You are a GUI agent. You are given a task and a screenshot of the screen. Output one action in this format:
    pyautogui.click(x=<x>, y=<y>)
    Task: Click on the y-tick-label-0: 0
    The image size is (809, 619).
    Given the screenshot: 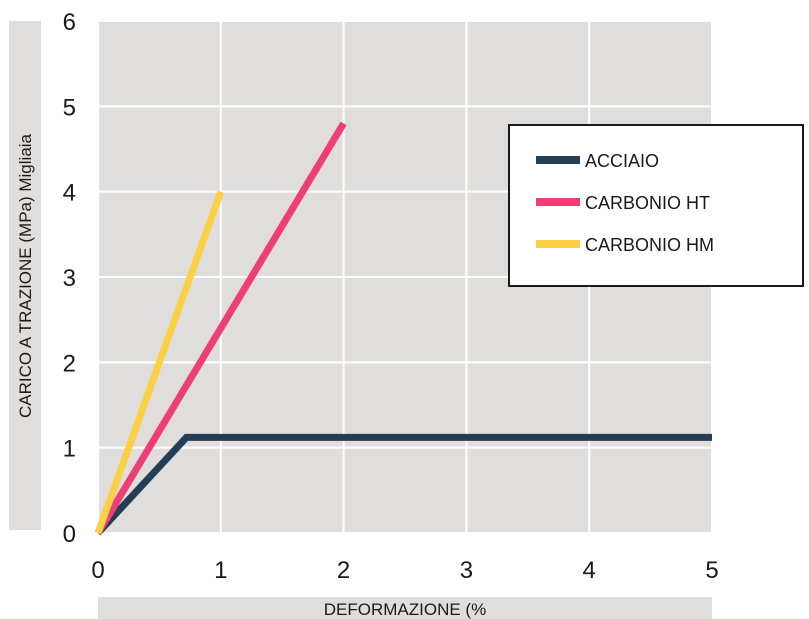 What is the action you would take?
    pyautogui.click(x=69, y=534)
    